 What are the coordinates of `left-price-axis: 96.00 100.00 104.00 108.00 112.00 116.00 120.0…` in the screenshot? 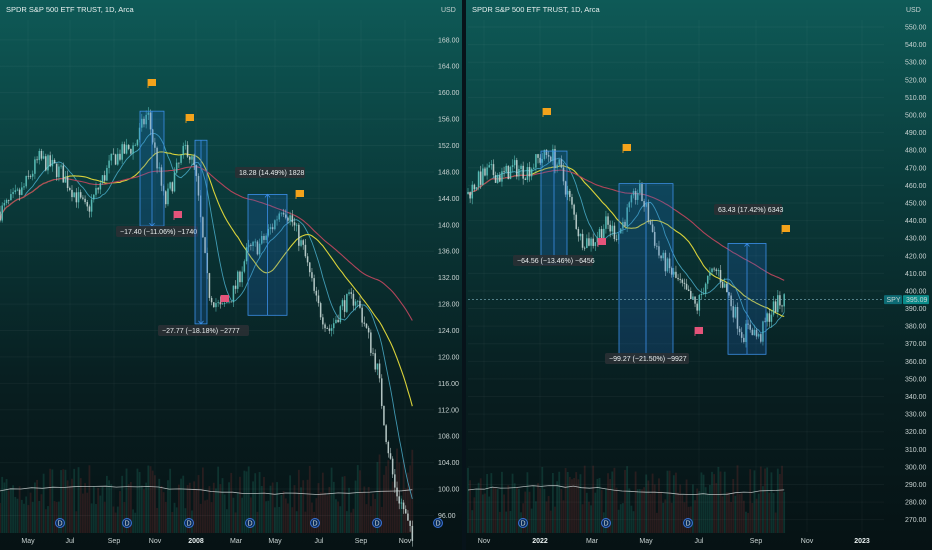 It's located at (449, 278).